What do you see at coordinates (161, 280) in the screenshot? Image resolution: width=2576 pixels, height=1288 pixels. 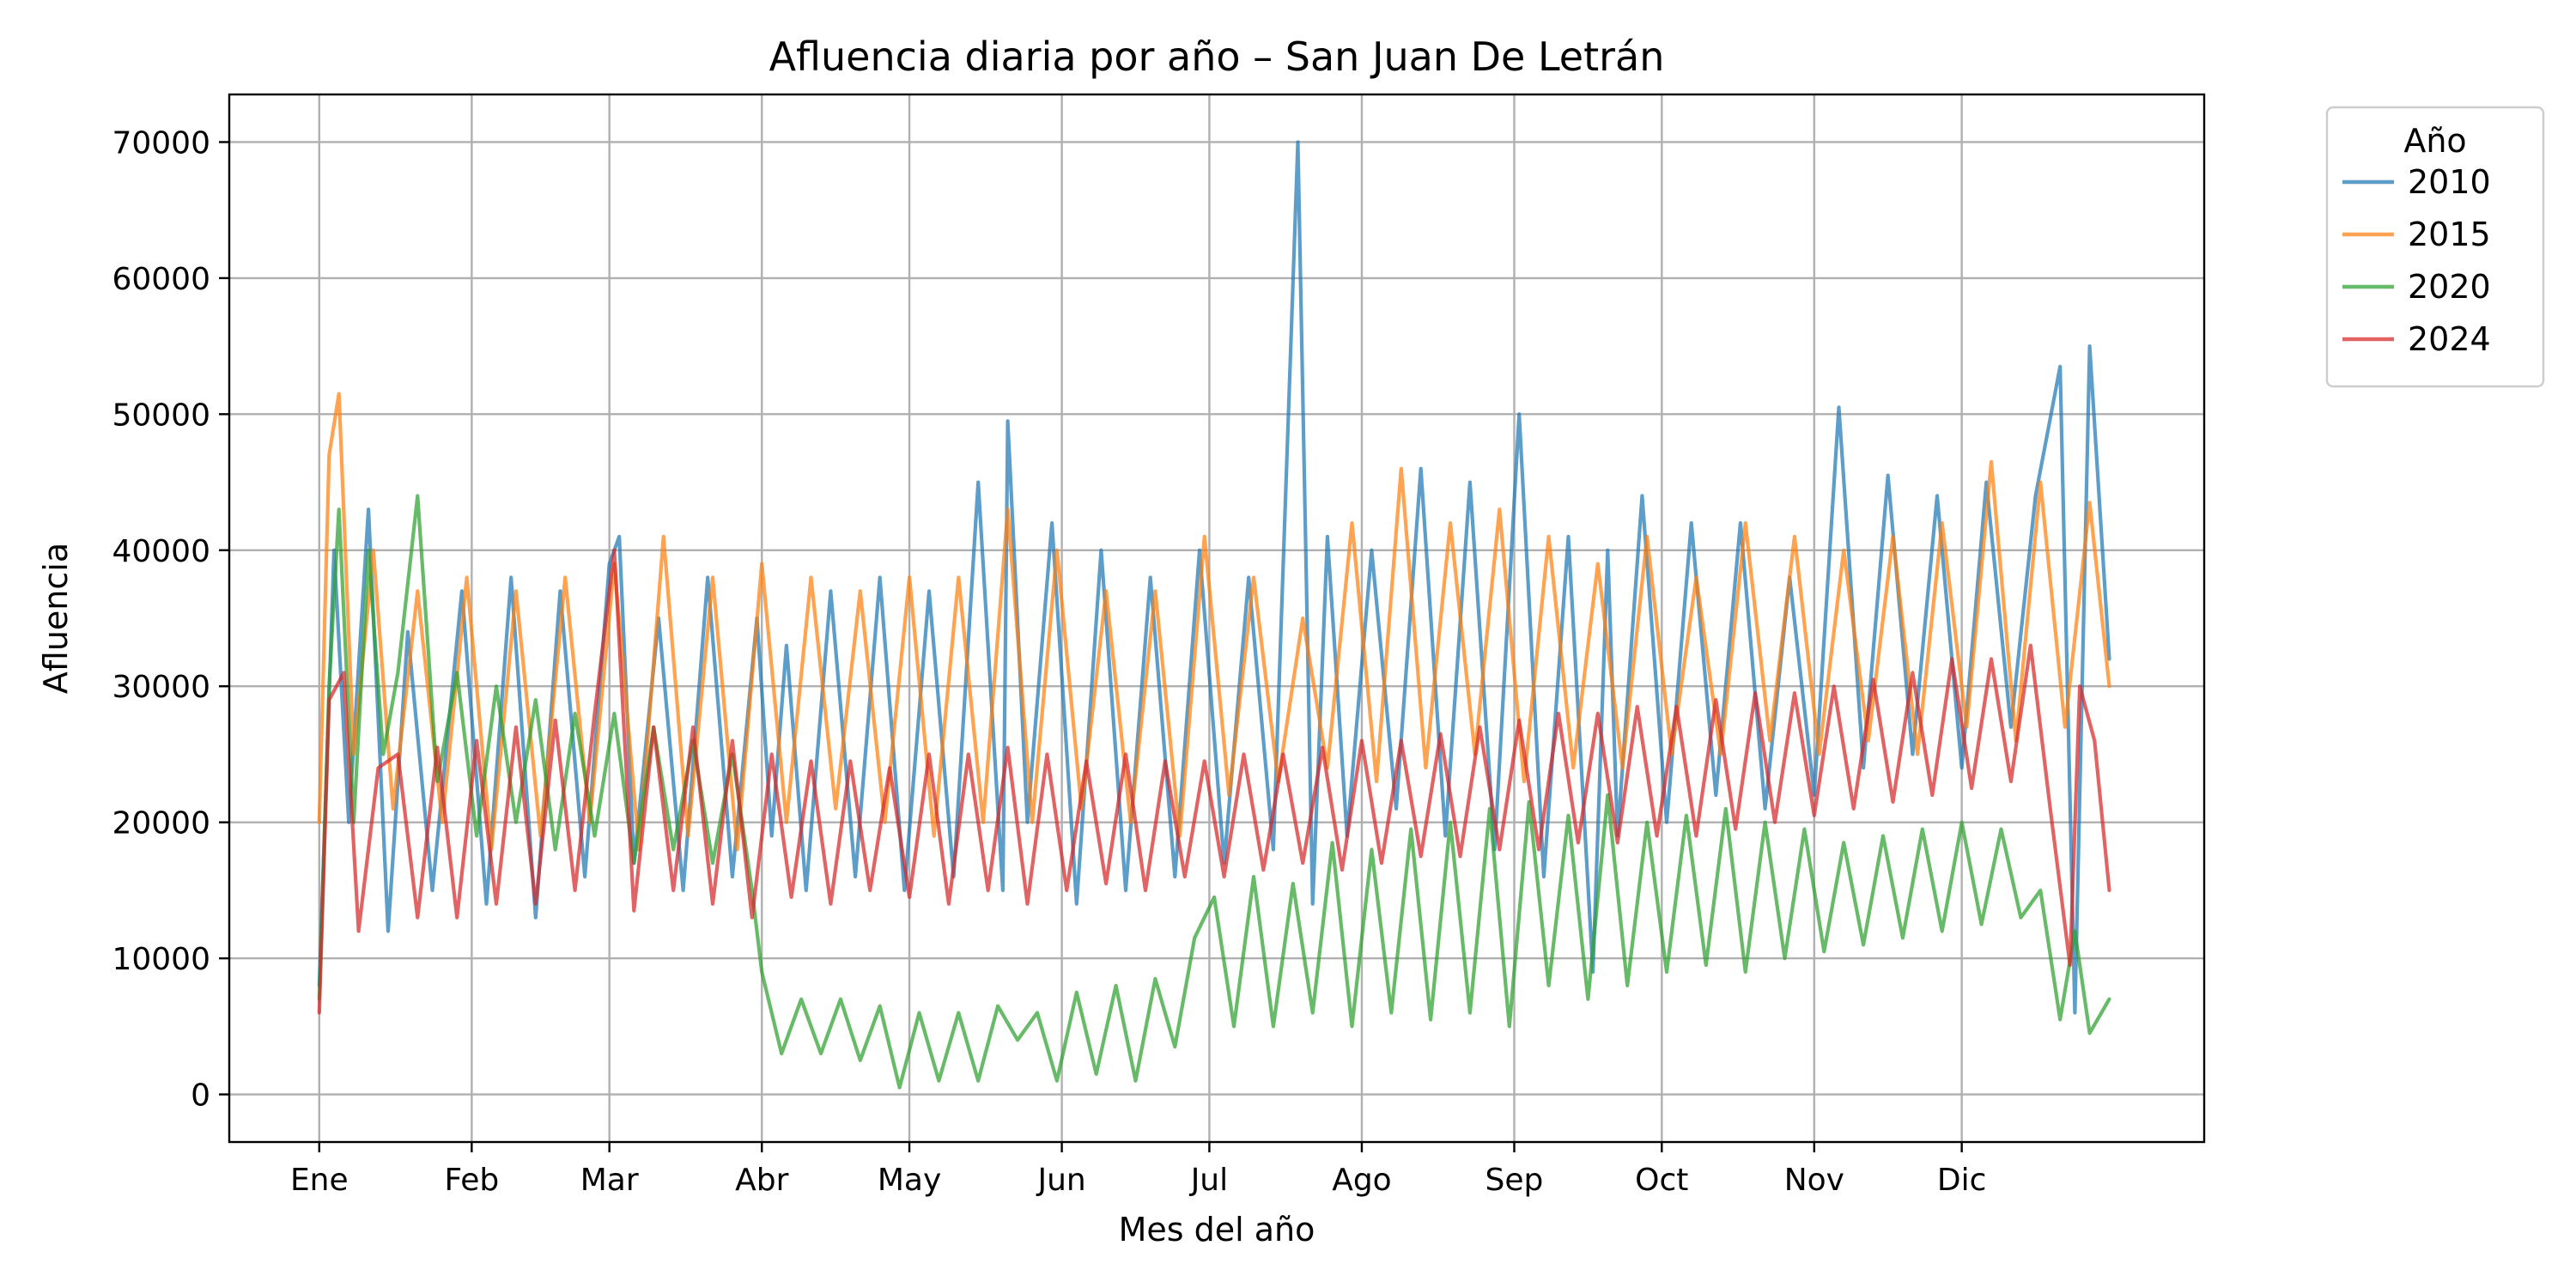 I see `y-tick-label: 60000` at bounding box center [161, 280].